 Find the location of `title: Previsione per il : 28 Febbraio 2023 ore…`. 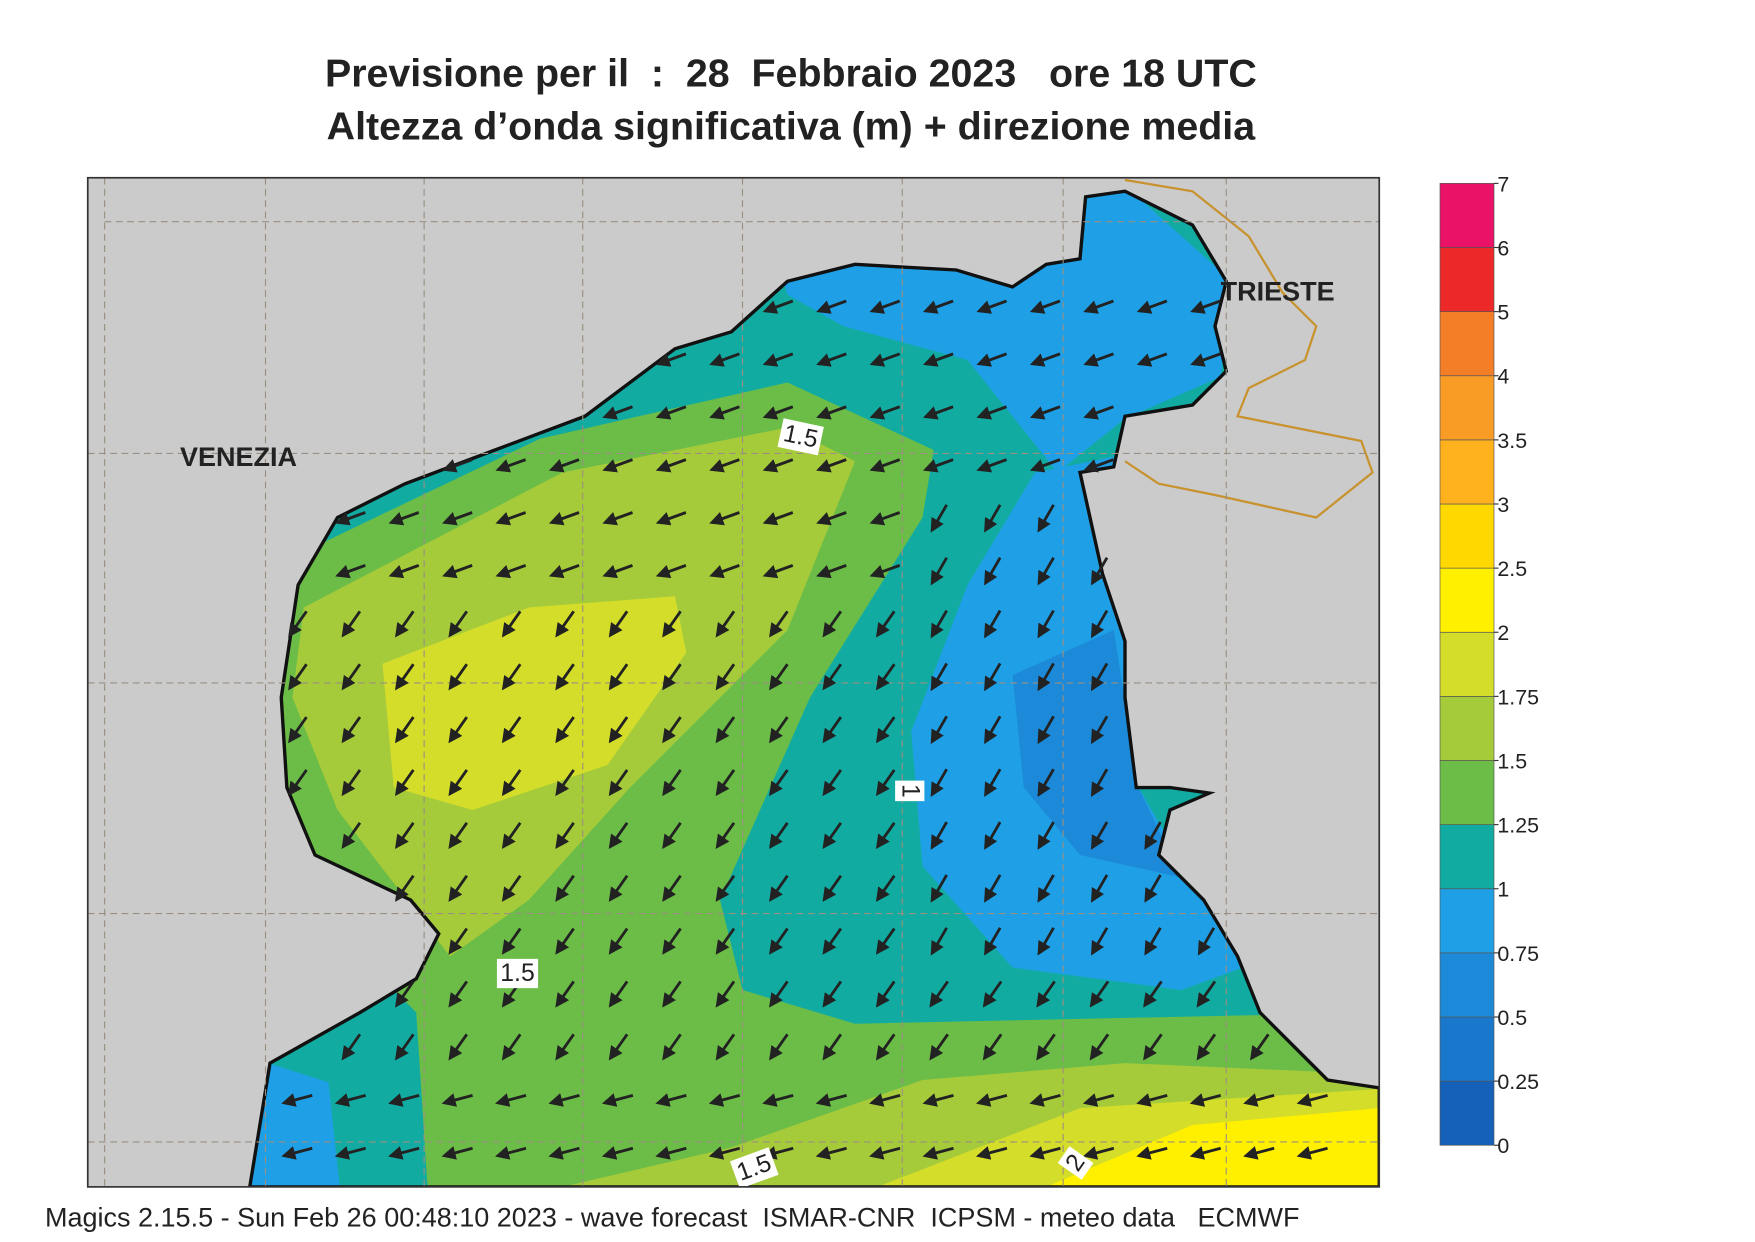

title: Previsione per il : 28 Febbraio 2023 ore… is located at coordinates (791, 74).